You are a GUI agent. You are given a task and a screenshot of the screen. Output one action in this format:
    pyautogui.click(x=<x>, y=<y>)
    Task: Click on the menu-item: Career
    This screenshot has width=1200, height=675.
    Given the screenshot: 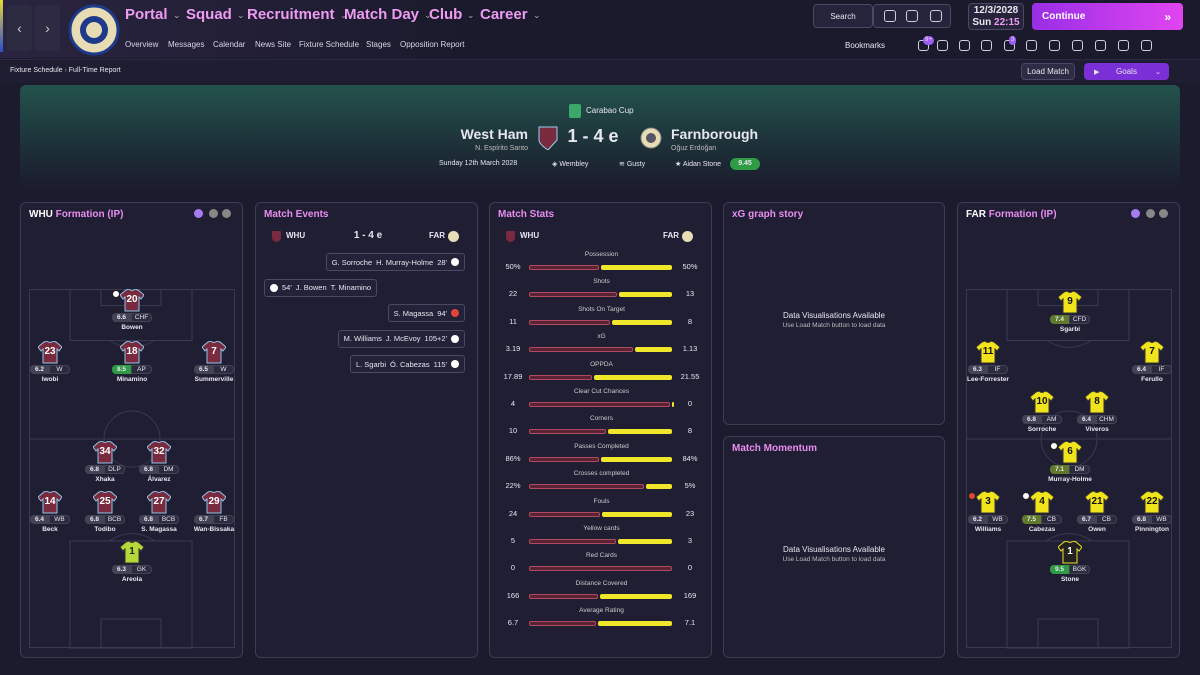 What is the action you would take?
    pyautogui.click(x=504, y=14)
    